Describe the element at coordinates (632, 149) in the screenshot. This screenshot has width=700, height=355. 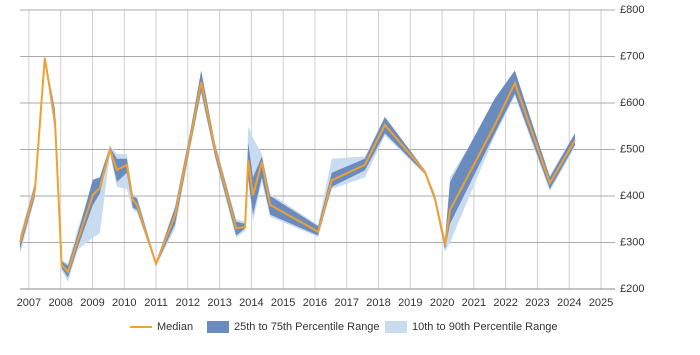
I see `y-tick-label: £500` at that location.